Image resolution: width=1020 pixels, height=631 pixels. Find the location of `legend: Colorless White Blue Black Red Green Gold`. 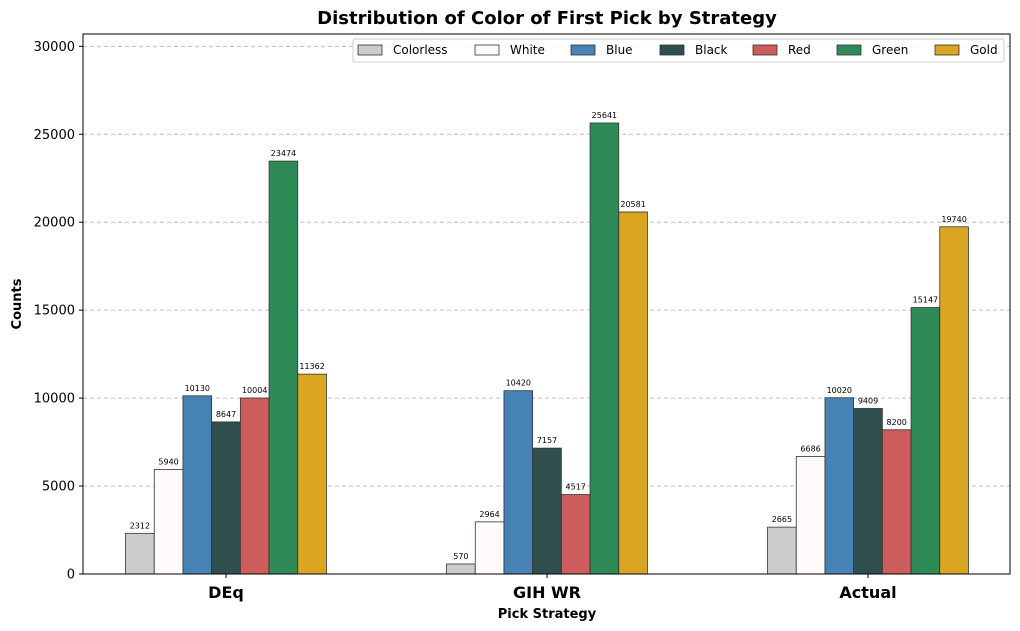

legend: Colorless White Blue Black Red Green Gold is located at coordinates (678, 50).